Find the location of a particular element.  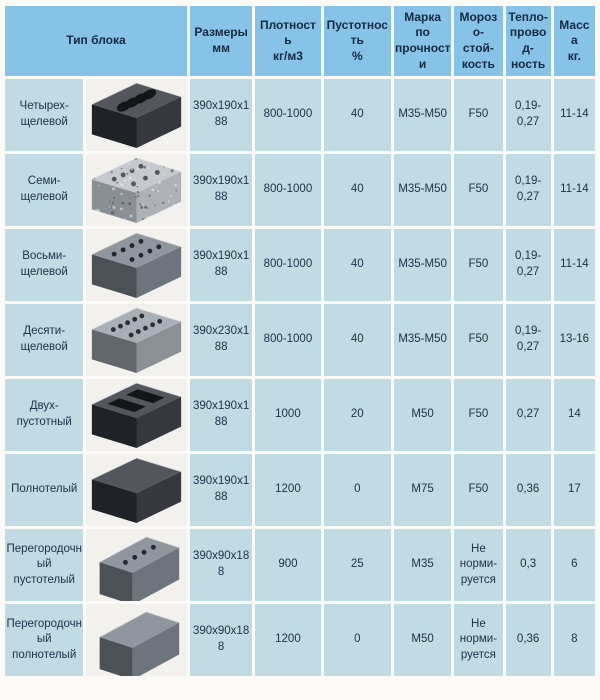

header-dimensions: Размеры мм is located at coordinates (221, 41).